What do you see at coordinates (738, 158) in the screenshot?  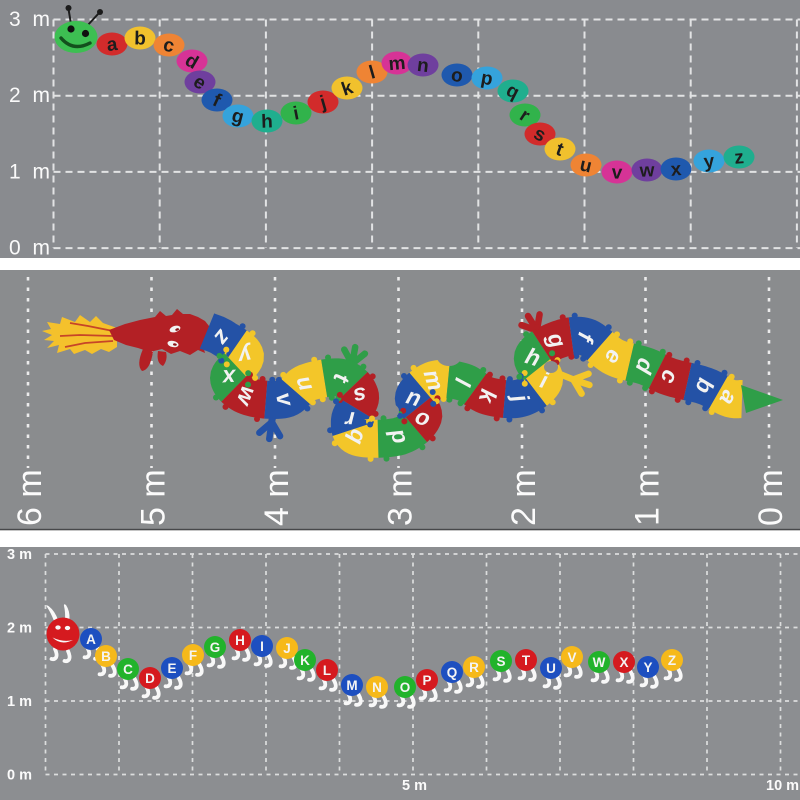 I see `svg-text: z` at bounding box center [738, 158].